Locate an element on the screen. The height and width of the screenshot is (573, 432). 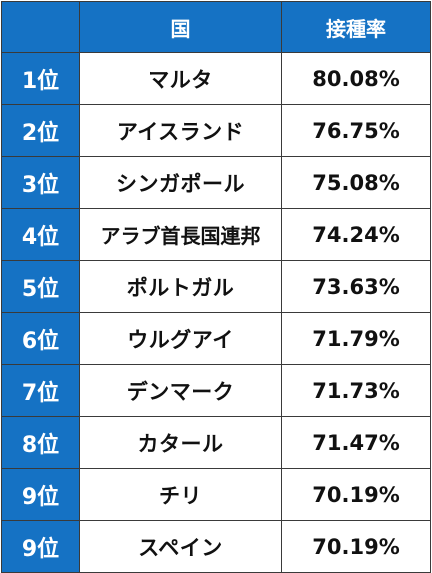
table-row: 9位 スペイン 70.19% is located at coordinates (216, 546).